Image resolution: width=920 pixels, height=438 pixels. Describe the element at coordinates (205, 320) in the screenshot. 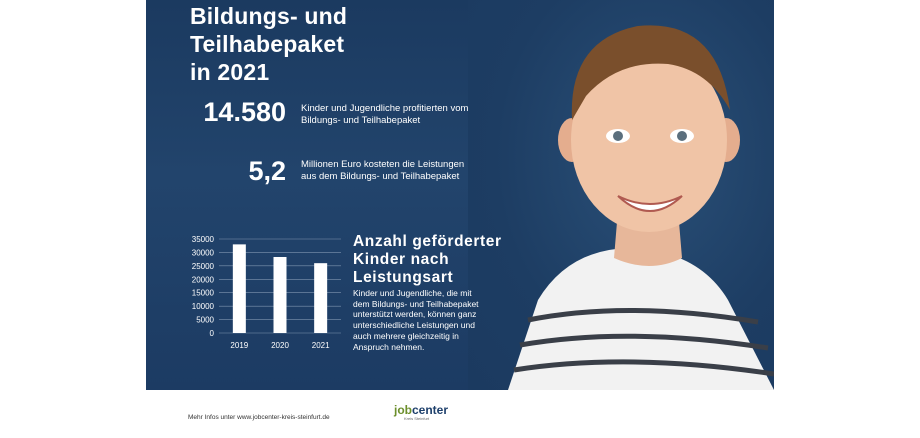

I see `y-tick-label: 5000` at that location.